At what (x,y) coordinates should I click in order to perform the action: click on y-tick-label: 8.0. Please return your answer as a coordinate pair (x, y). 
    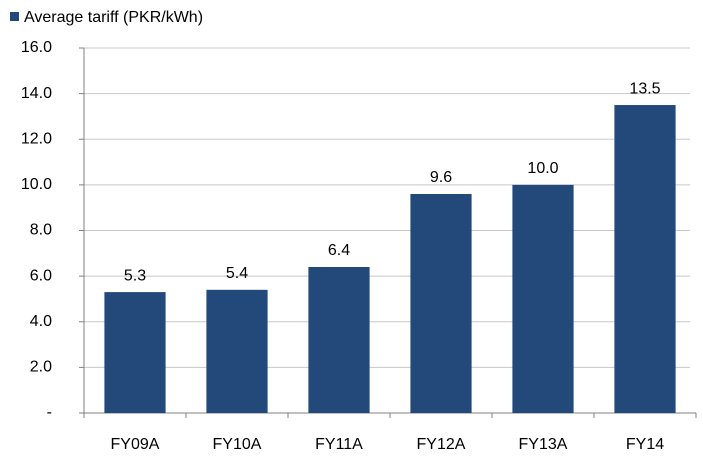
    Looking at the image, I should click on (41, 230).